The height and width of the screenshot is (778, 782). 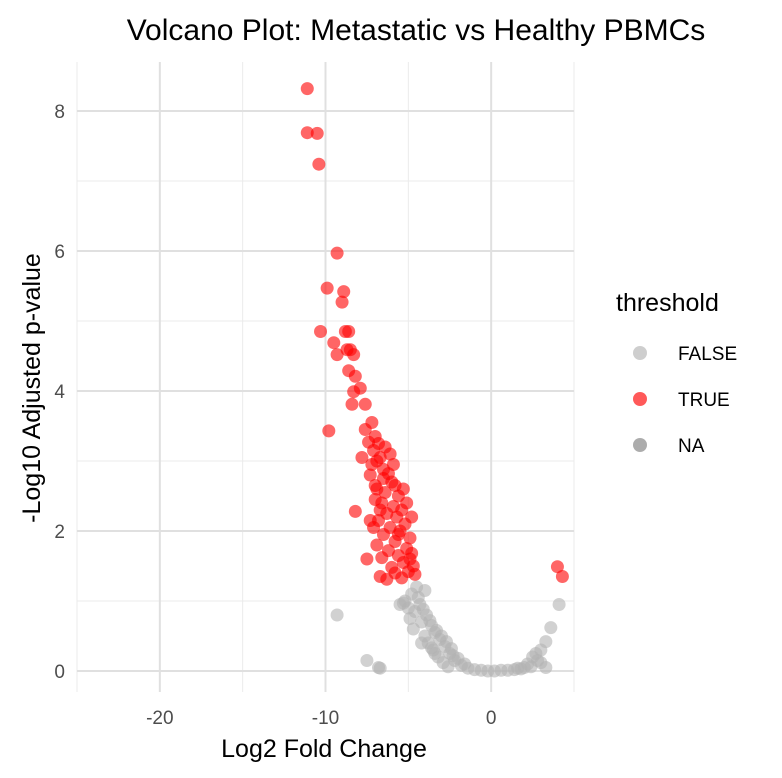 I want to click on legend-title: threshold, so click(x=667, y=303).